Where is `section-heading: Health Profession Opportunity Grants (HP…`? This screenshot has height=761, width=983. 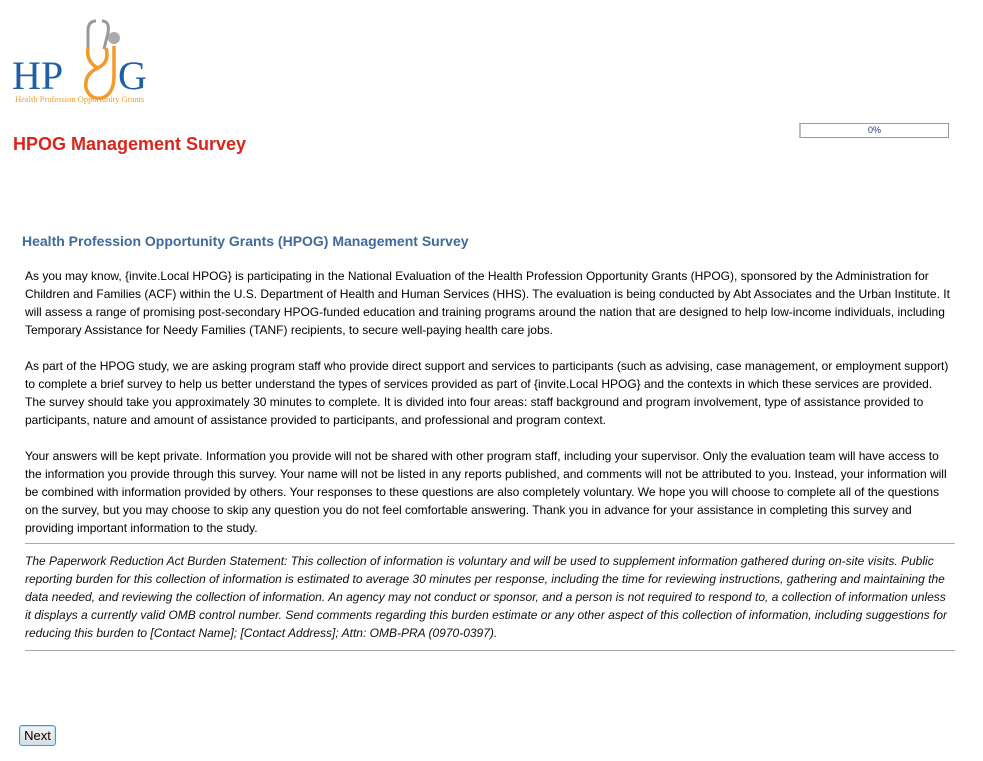
section-heading: Health Profession Opportunity Grants (HP… is located at coordinates (245, 241).